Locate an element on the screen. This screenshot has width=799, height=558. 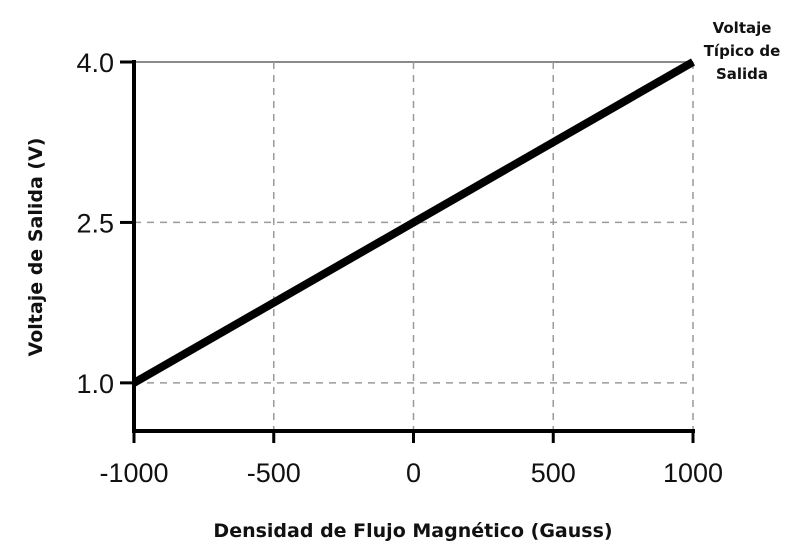
annotation-line-2: Típico de is located at coordinates (742, 51).